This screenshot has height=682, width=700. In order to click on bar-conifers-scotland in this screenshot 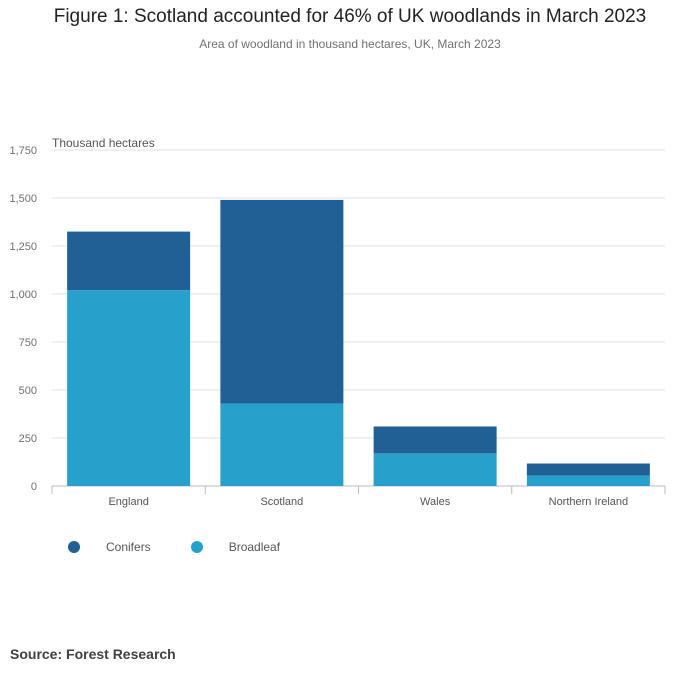, I will do `click(282, 301)`.